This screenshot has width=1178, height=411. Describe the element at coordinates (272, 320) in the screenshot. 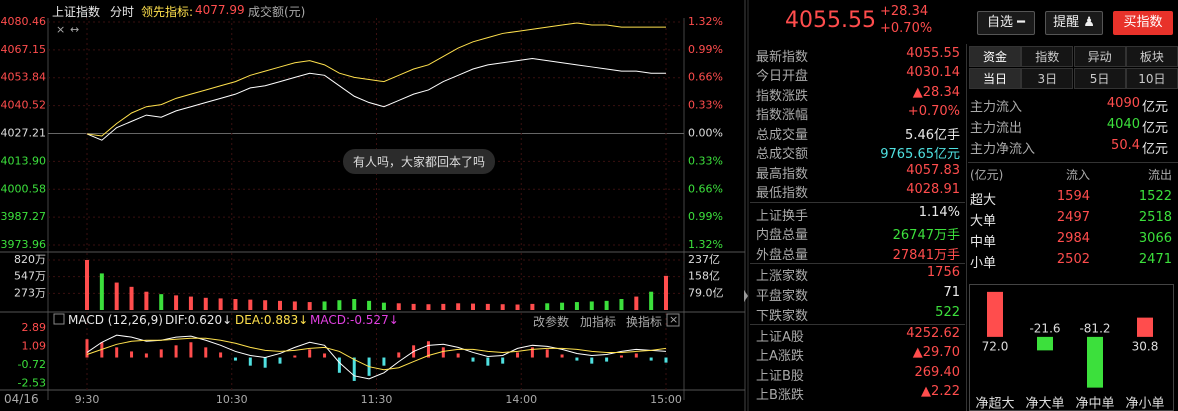

I see `dea-label: DEA:0.883↓` at that location.